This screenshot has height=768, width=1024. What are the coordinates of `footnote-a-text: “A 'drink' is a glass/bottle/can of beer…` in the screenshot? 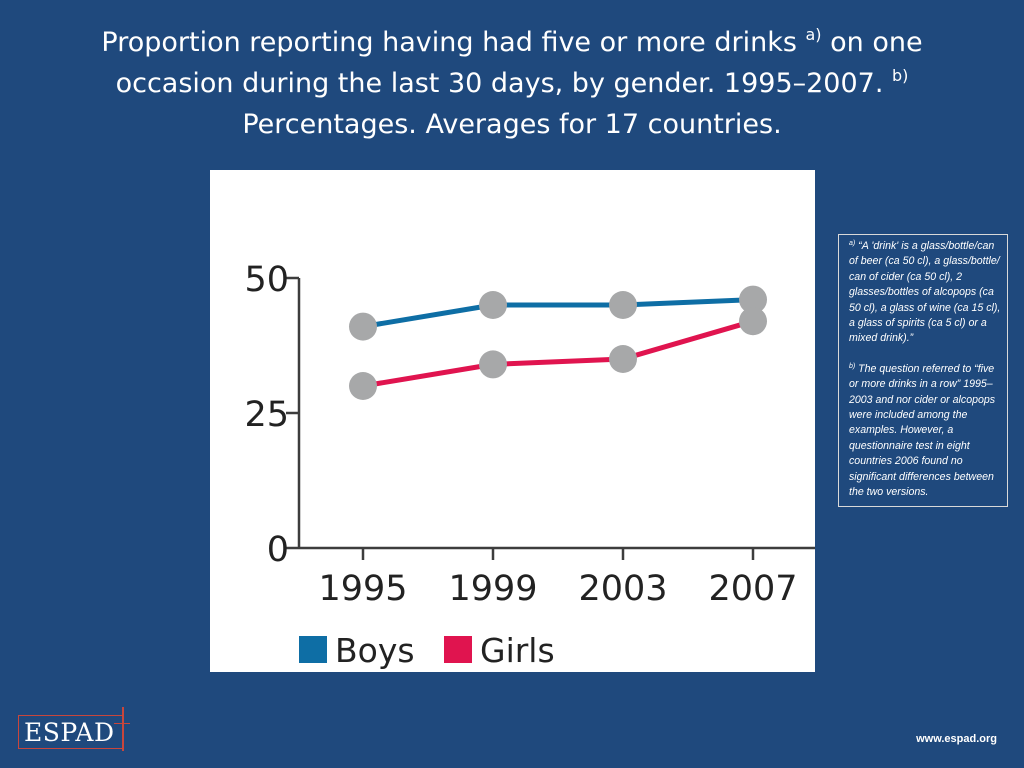 It's located at (925, 292).